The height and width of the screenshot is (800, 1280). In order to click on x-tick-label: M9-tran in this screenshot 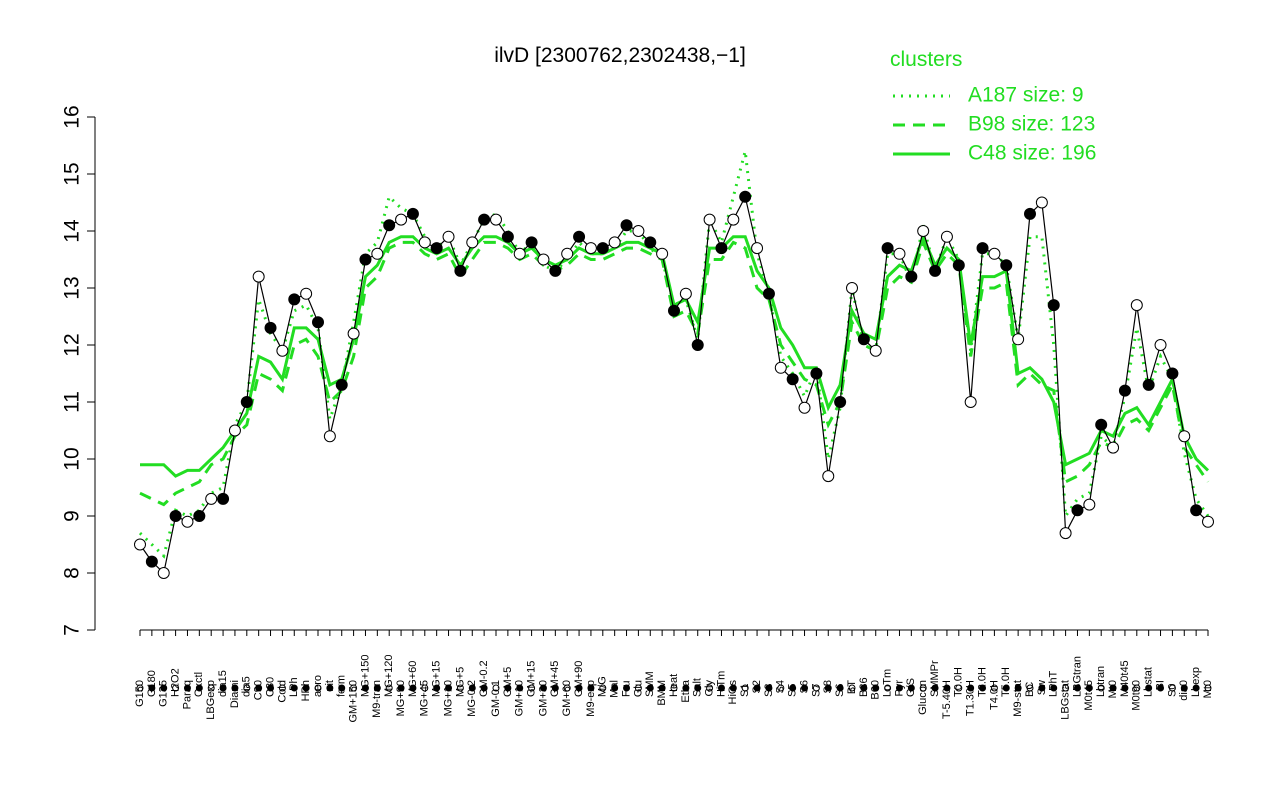, I will do `click(377, 699)`.